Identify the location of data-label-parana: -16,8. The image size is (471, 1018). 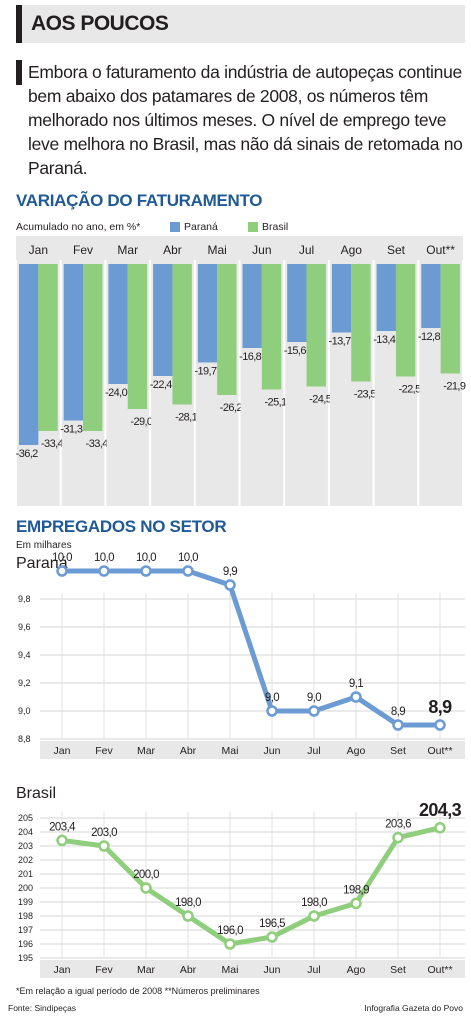
(250, 357).